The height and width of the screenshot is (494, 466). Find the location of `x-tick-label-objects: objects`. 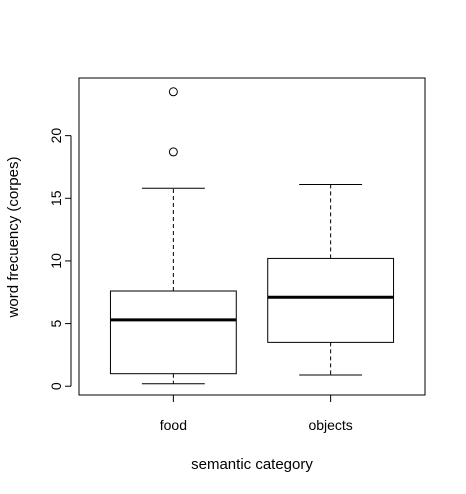

x-tick-label-objects: objects is located at coordinates (330, 425).